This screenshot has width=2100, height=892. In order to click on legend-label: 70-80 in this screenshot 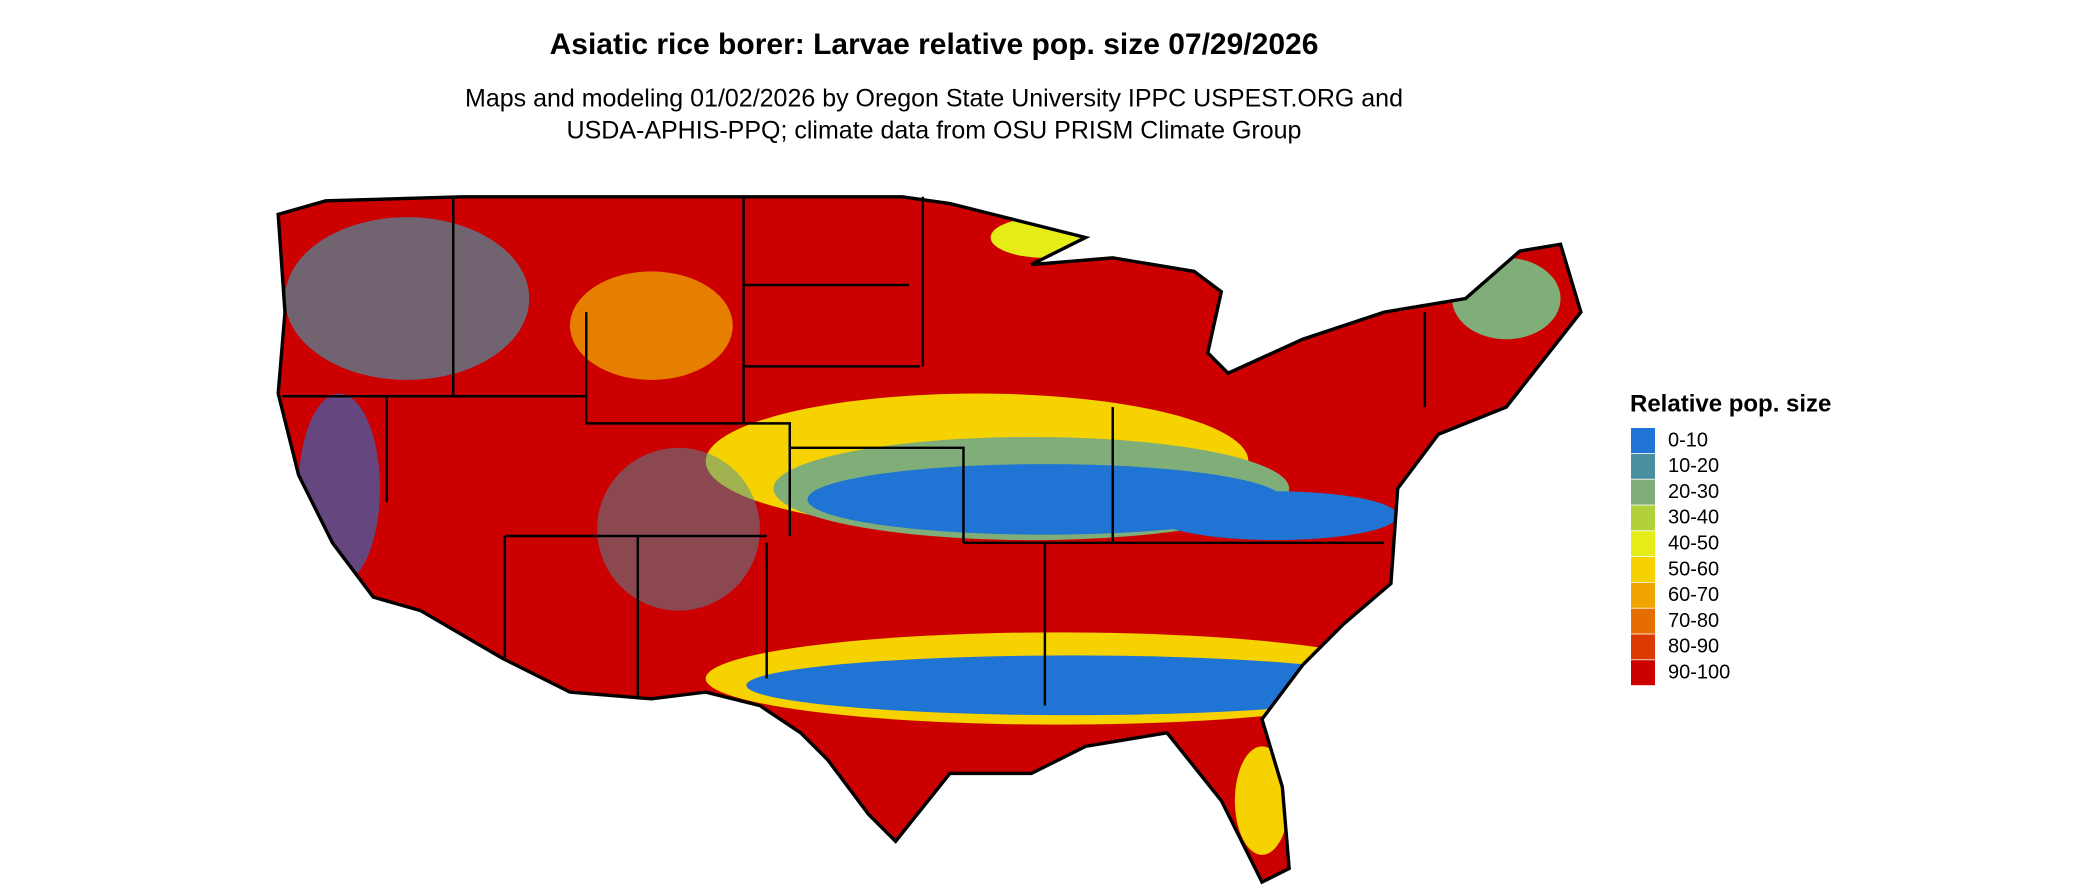, I will do `click(1693, 621)`.